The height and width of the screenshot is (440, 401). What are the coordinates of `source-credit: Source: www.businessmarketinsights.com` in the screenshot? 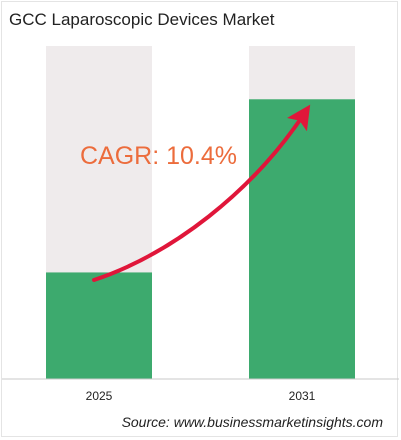 It's located at (252, 422).